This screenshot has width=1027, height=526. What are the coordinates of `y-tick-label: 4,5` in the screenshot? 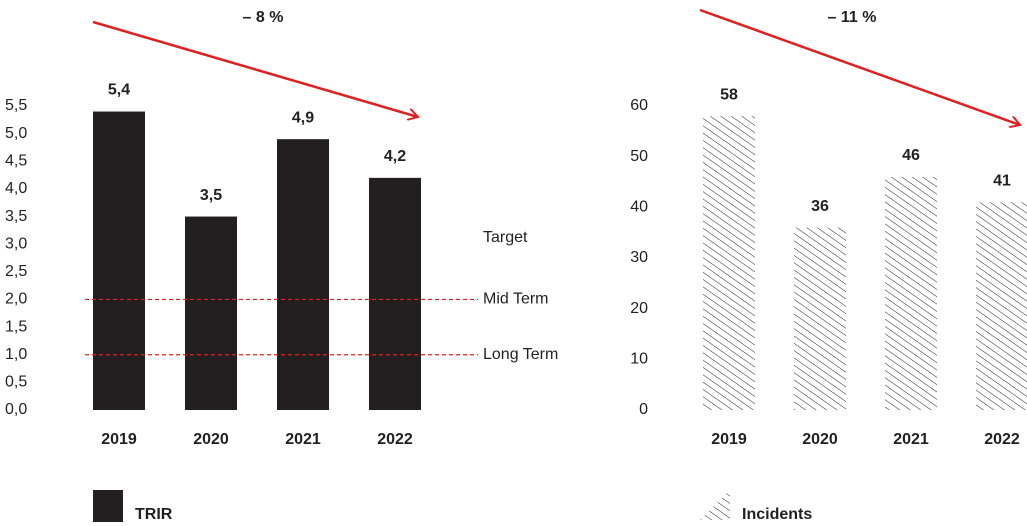 It's located at (16, 160).